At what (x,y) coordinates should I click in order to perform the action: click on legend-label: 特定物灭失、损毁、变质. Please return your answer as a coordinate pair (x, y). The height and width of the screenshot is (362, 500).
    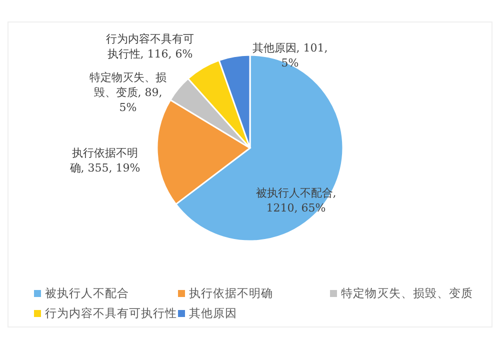
    Looking at the image, I should click on (407, 293).